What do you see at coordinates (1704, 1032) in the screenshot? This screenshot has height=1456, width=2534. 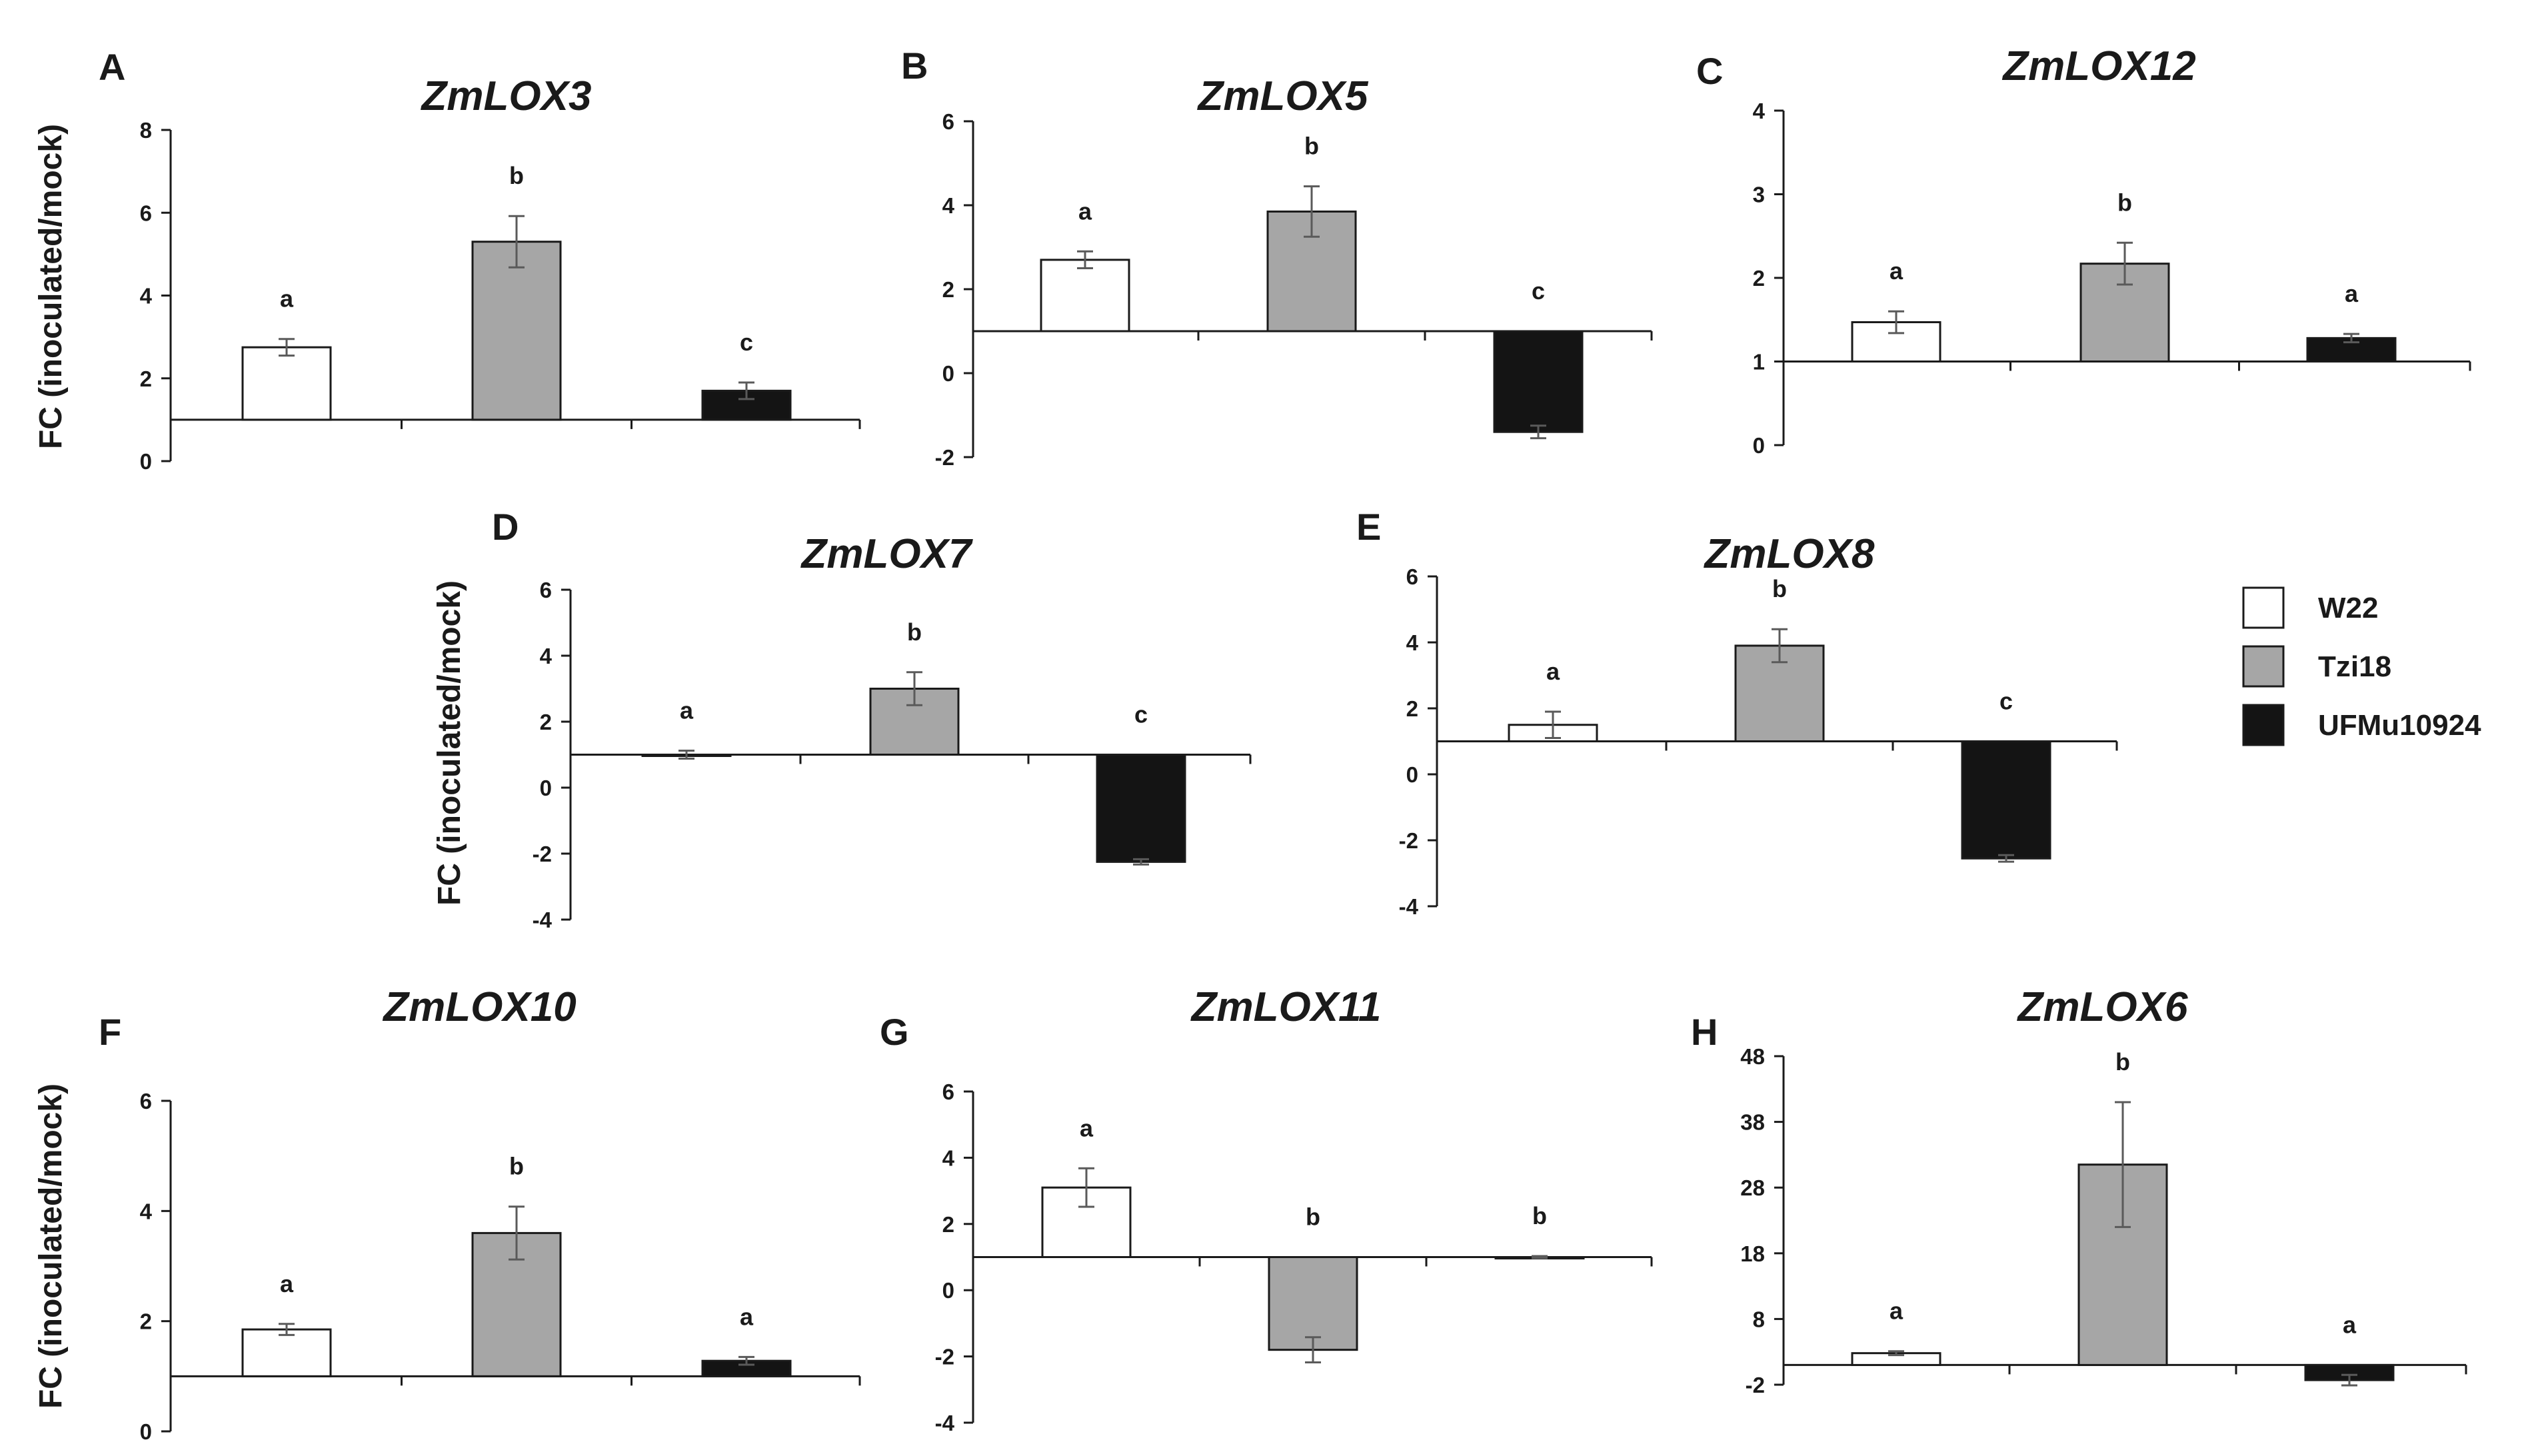 I see `panel-letter: H` at bounding box center [1704, 1032].